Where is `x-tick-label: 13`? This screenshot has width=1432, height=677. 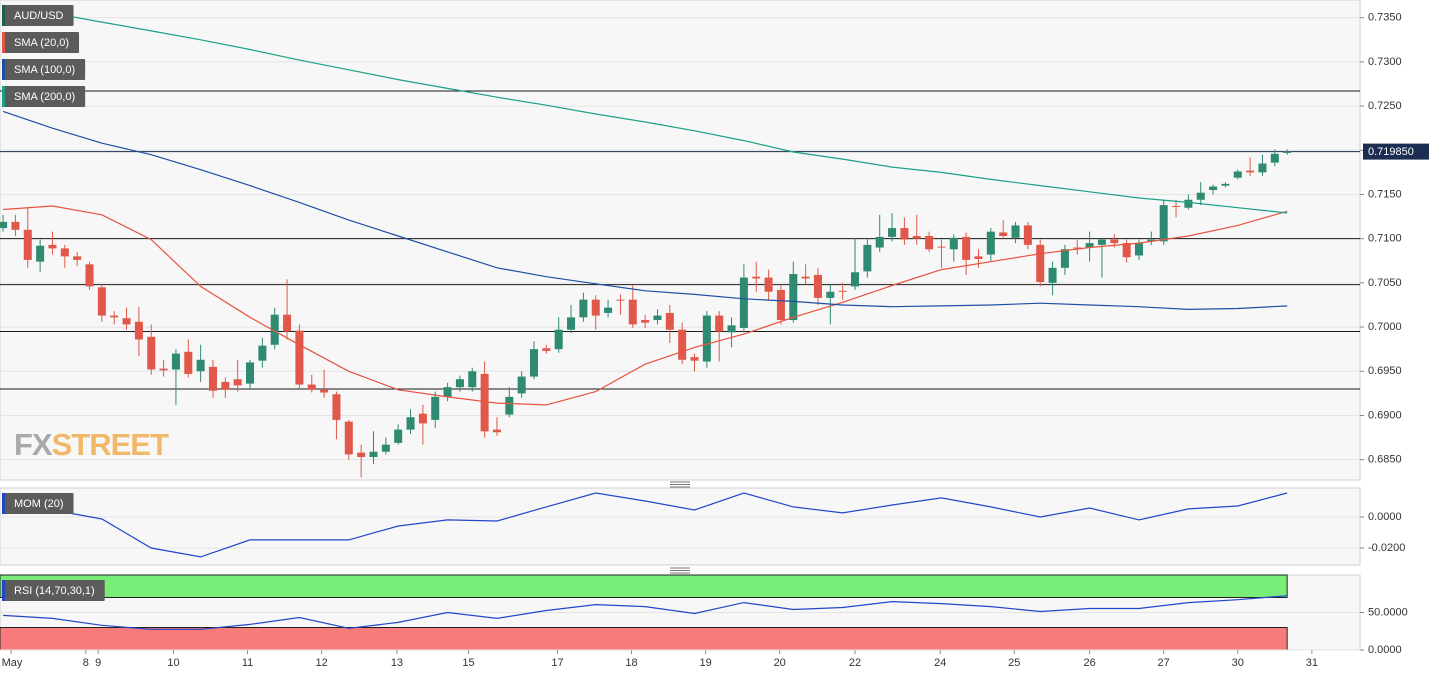 x-tick-label: 13 is located at coordinates (397, 663).